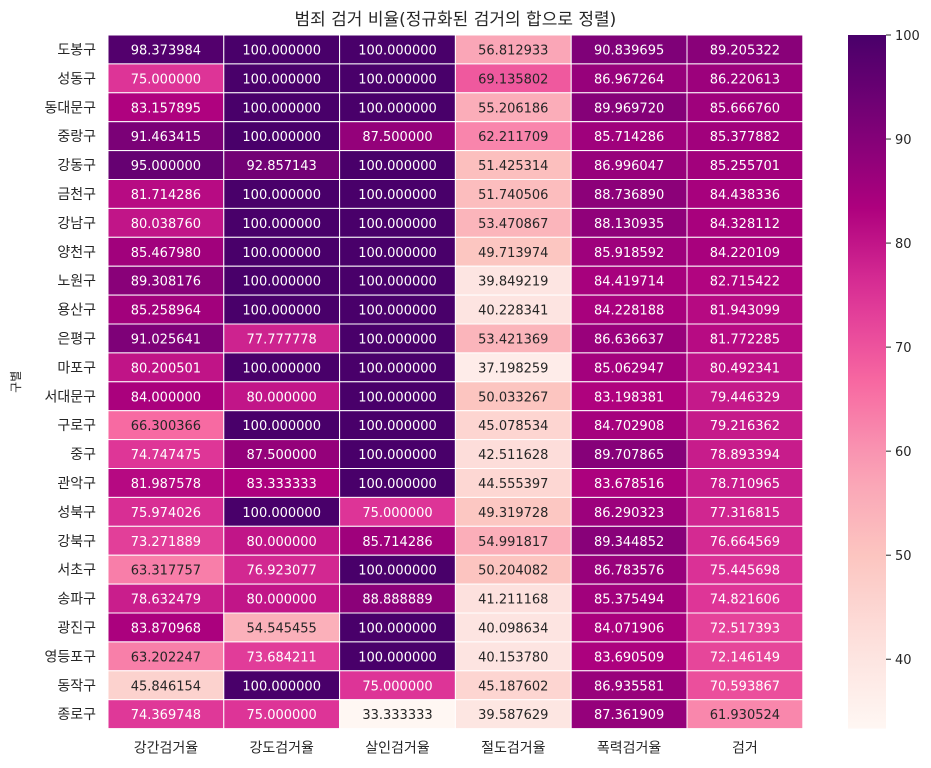  I want to click on cell-value-label: 85.375494, so click(629, 600).